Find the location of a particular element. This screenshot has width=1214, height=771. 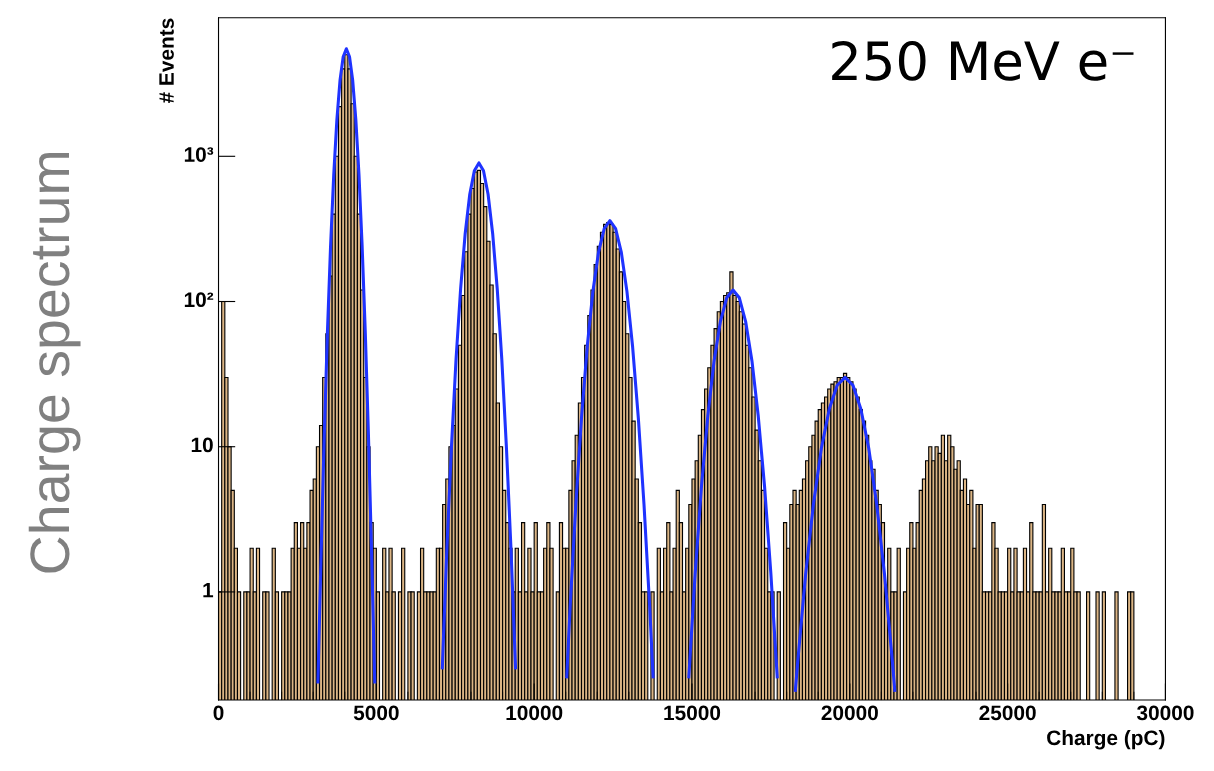

x-axis-title: Charge (pC) is located at coordinates (1106, 739).